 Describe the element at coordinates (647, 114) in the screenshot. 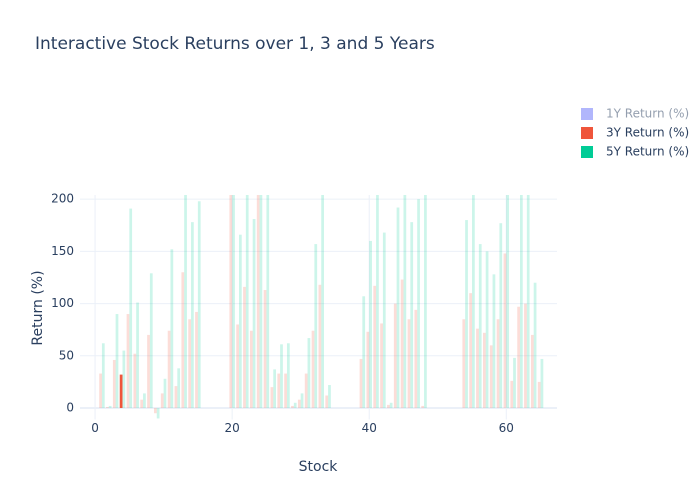

I see `legend-label: 1Y Return (%)` at that location.